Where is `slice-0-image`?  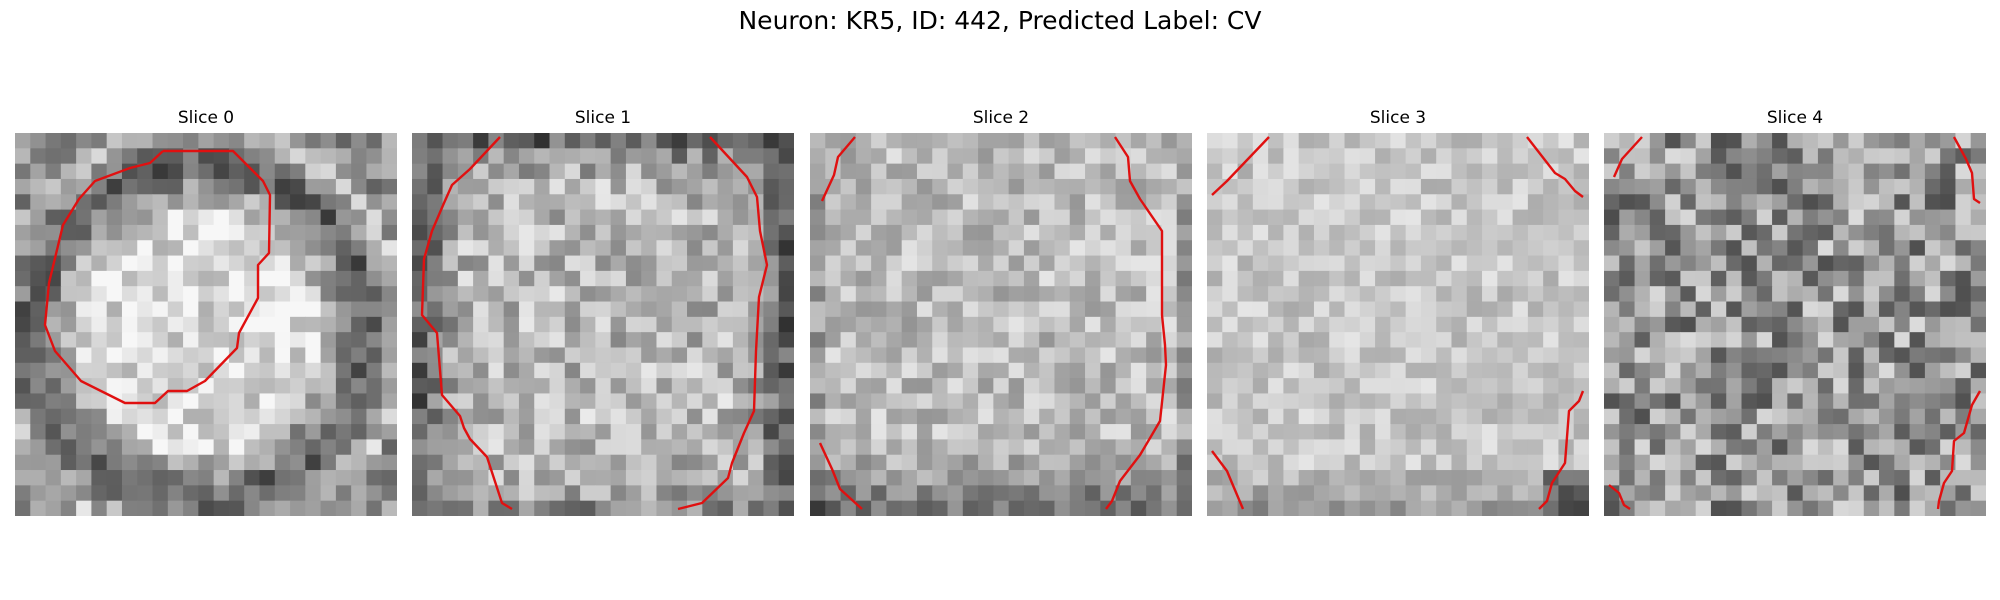
slice-0-image is located at coordinates (206, 324).